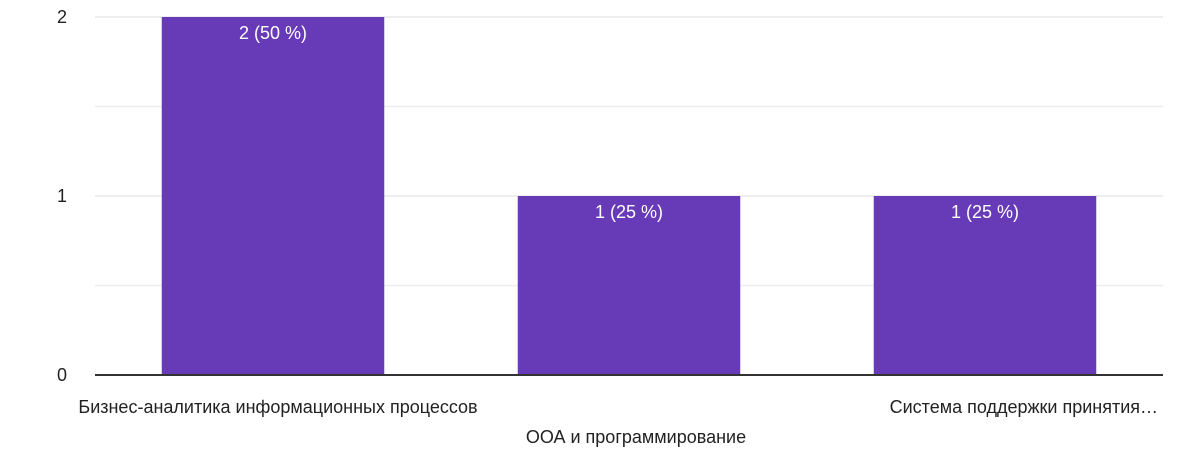 This screenshot has width=1182, height=451. What do you see at coordinates (636, 437) in the screenshot?
I see `x-tick-label: ООА и программирование` at bounding box center [636, 437].